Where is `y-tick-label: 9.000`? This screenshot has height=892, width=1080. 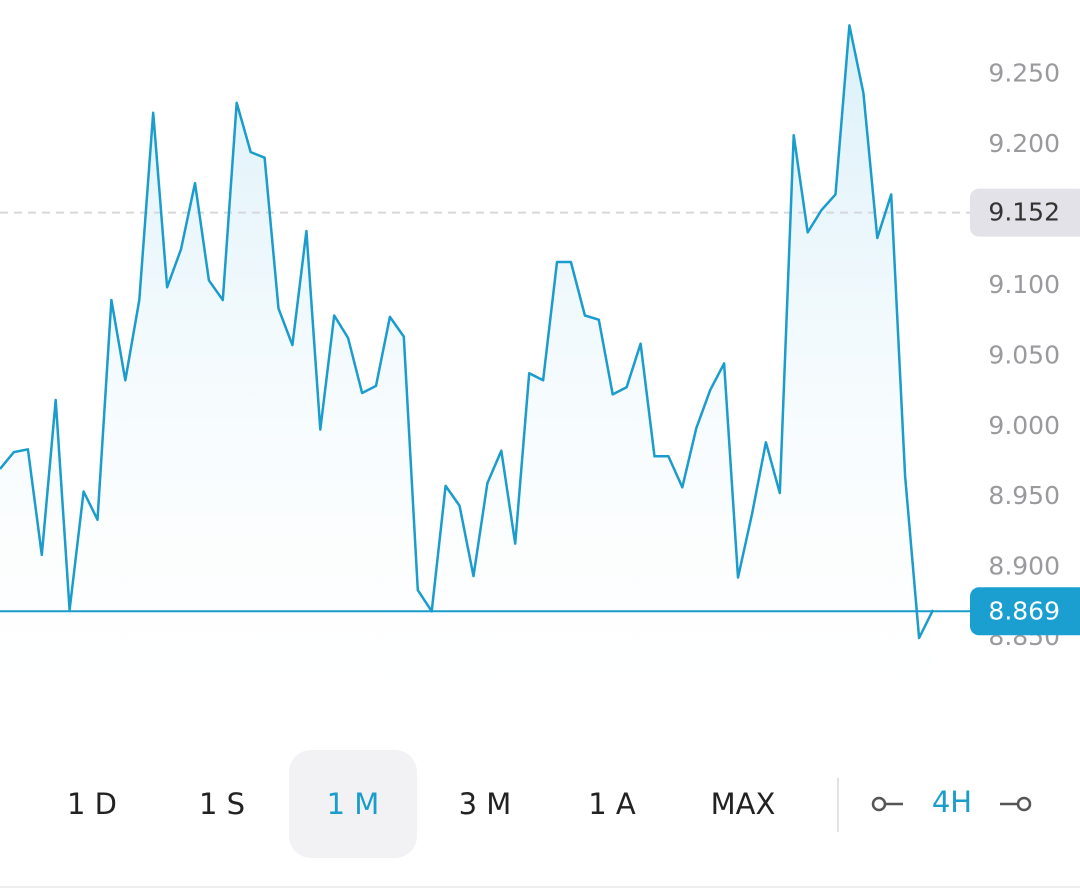 y-tick-label: 9.000 is located at coordinates (1024, 425).